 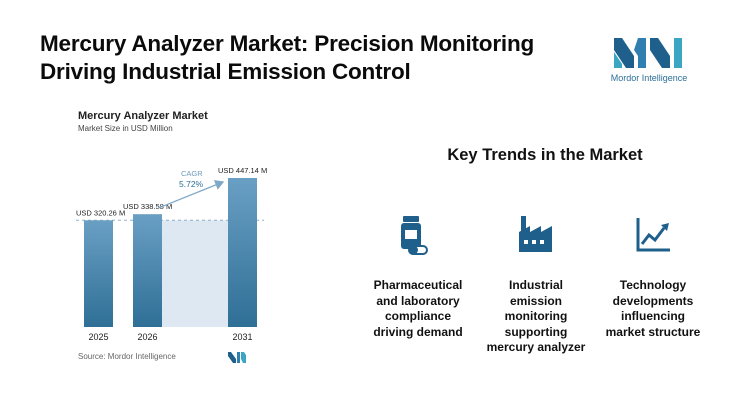 What do you see at coordinates (143, 116) in the screenshot?
I see `chart-title: Mercury Analyzer Market` at bounding box center [143, 116].